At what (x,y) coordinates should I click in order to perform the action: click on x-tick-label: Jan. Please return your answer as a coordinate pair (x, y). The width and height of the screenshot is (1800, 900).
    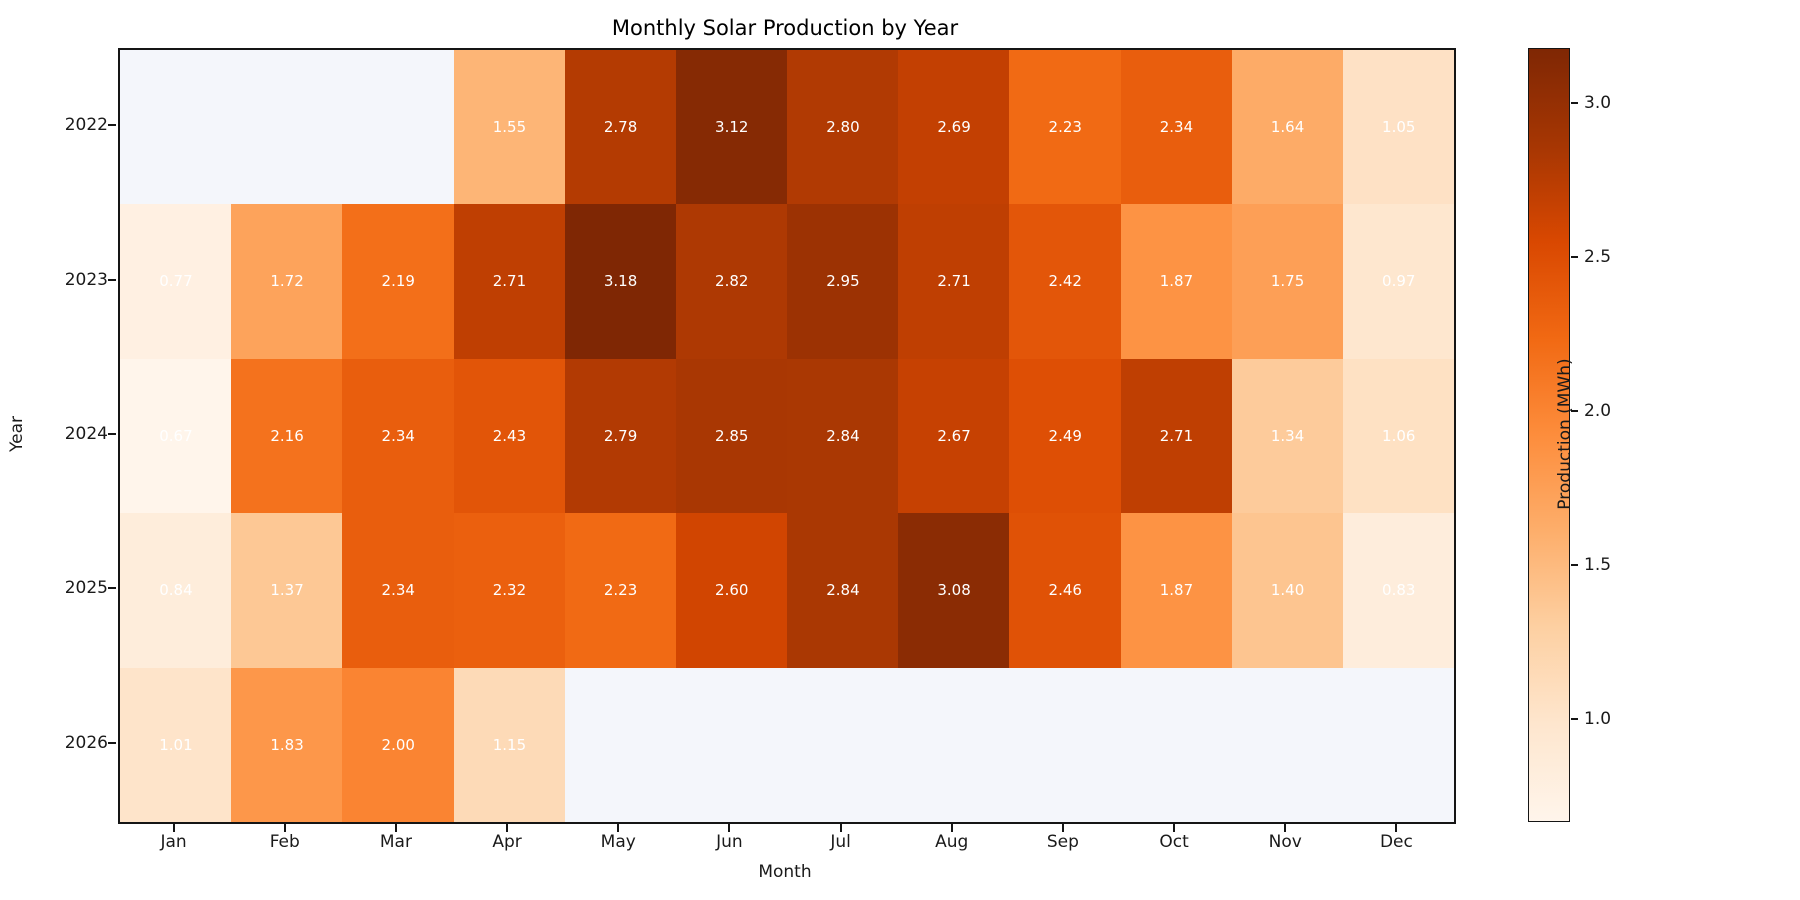
    Looking at the image, I should click on (173, 842).